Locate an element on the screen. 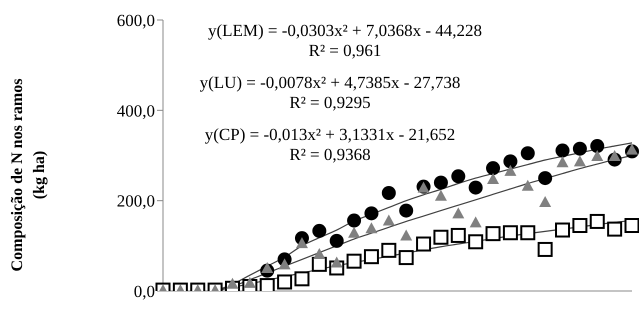 This screenshot has height=335, width=639. y-tick-label: 0,0 is located at coordinates (144, 292).